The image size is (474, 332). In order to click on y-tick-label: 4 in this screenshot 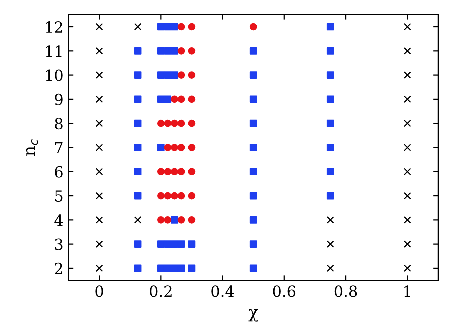, I will do `click(59, 220)`.